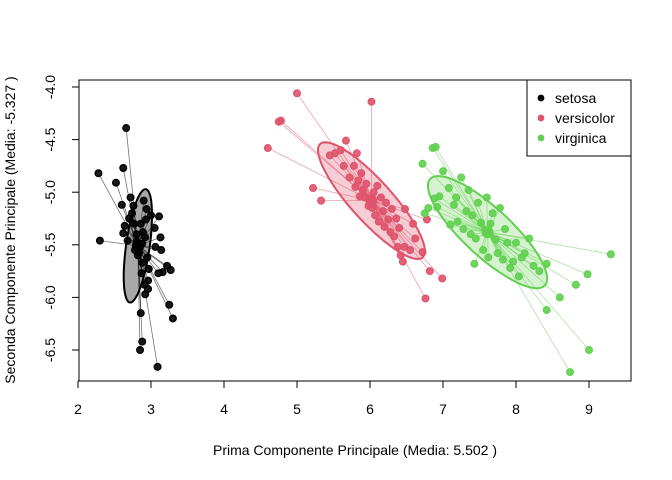 This screenshot has height=480, width=672. What do you see at coordinates (575, 98) in the screenshot?
I see `legend-label-setosa: setosa` at bounding box center [575, 98].